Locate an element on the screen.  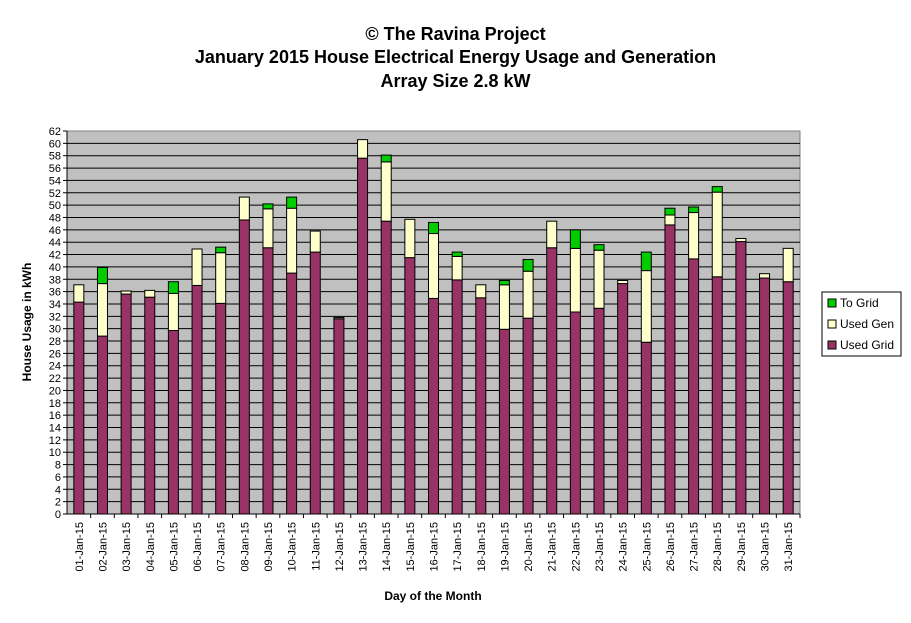
y-tick-label: 24 is located at coordinates (55, 367).